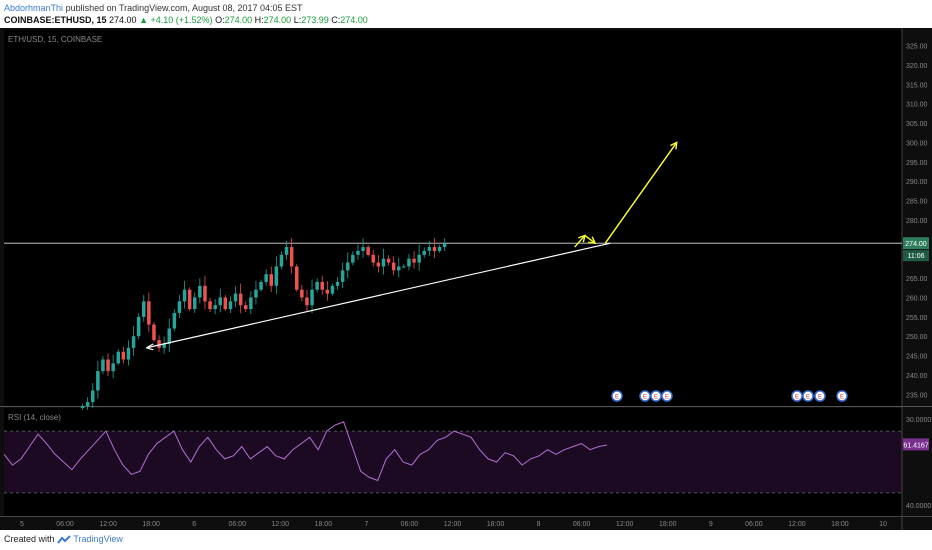 The height and width of the screenshot is (550, 932). I want to click on low-value: 273.99, so click(315, 20).